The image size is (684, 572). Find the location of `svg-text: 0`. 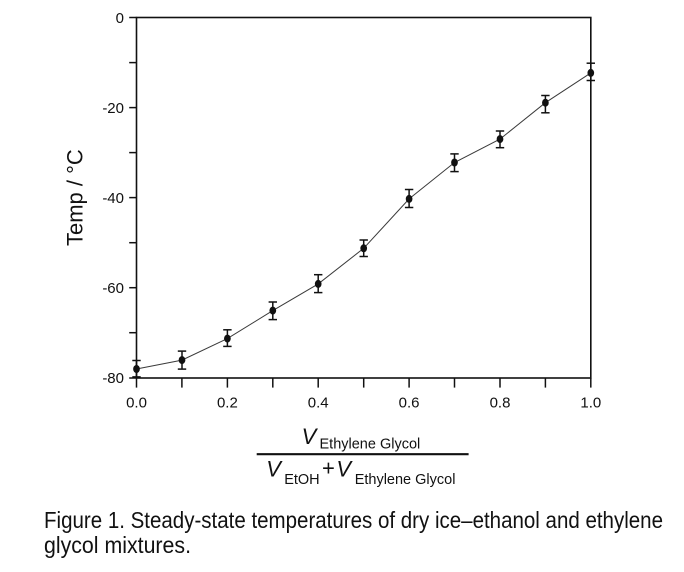

svg-text: 0 is located at coordinates (120, 18).